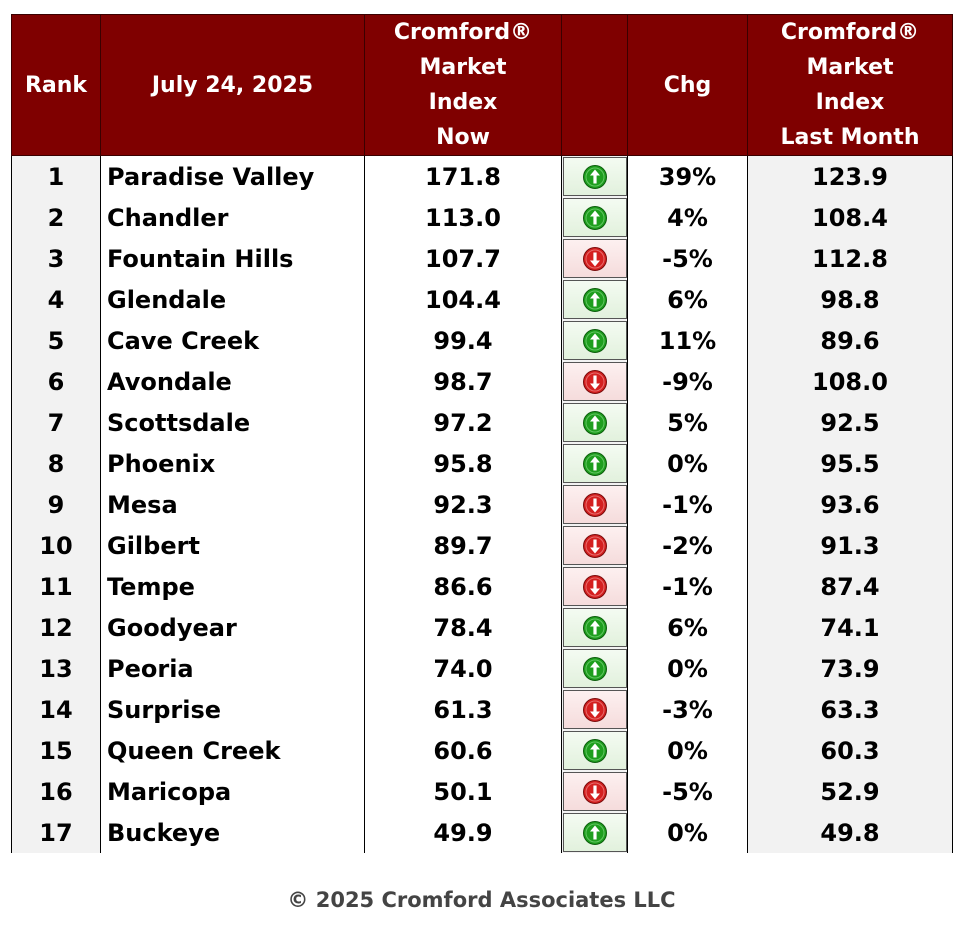  Describe the element at coordinates (56, 668) in the screenshot. I see `rank-cell: 13` at that location.